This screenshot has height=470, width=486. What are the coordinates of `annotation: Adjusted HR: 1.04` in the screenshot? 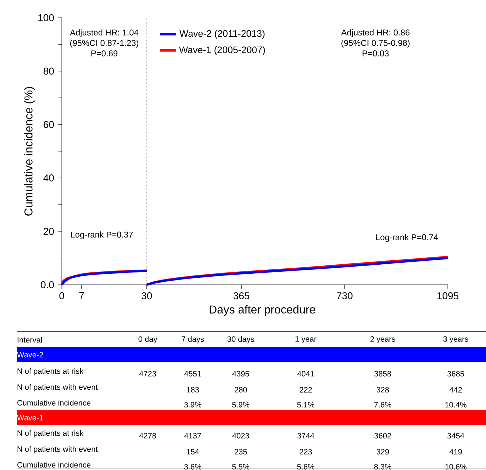 It's located at (104, 34).